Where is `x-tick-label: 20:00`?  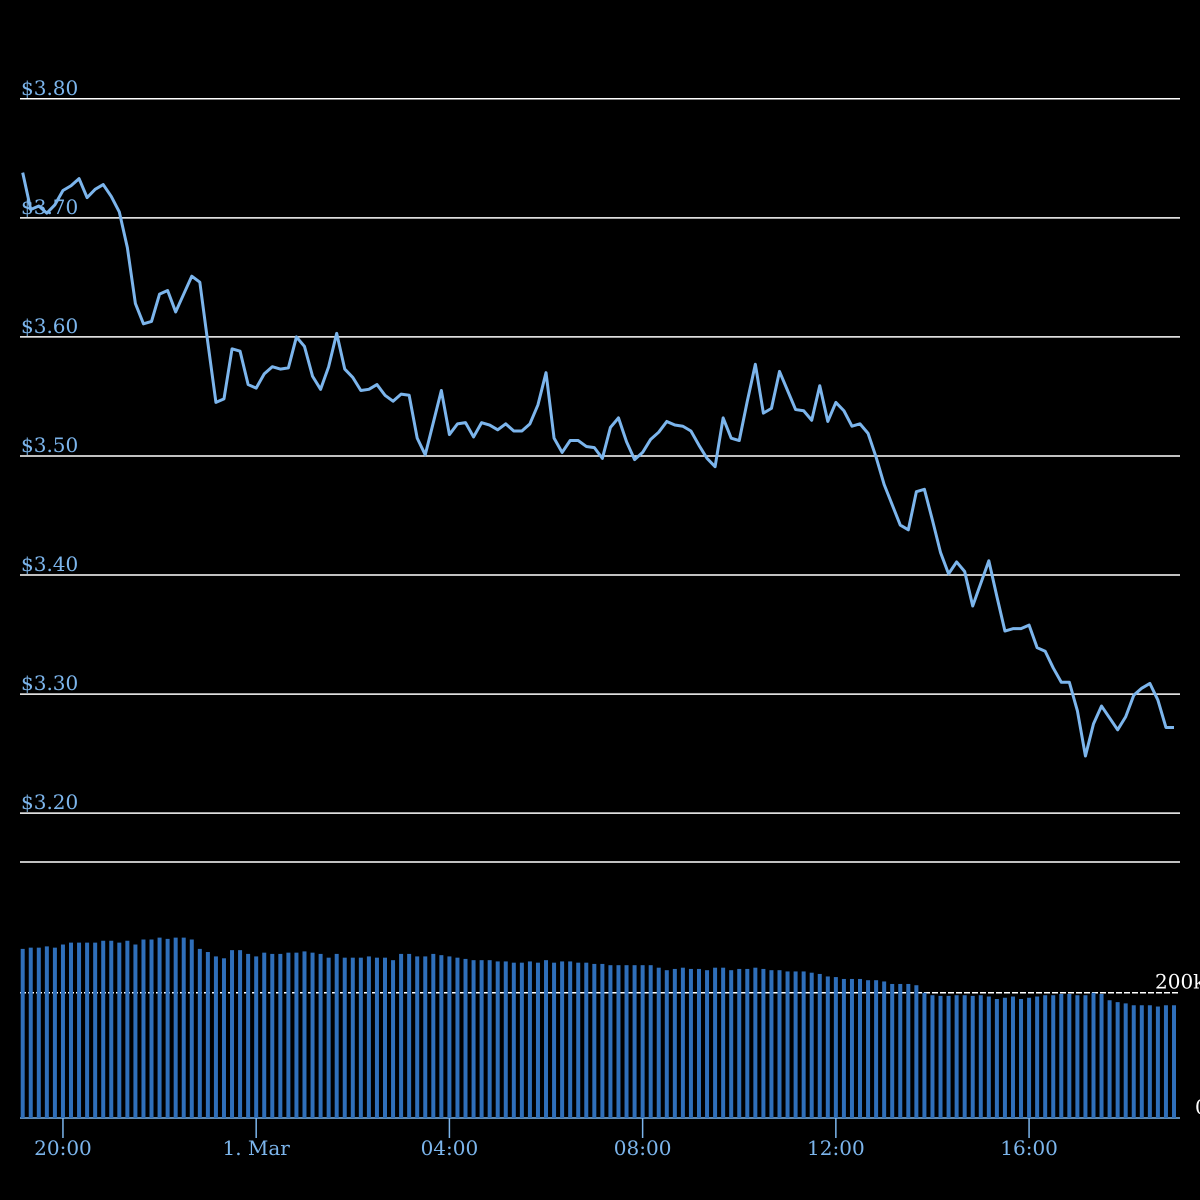
x-tick-label: 20:00 is located at coordinates (63, 1148).